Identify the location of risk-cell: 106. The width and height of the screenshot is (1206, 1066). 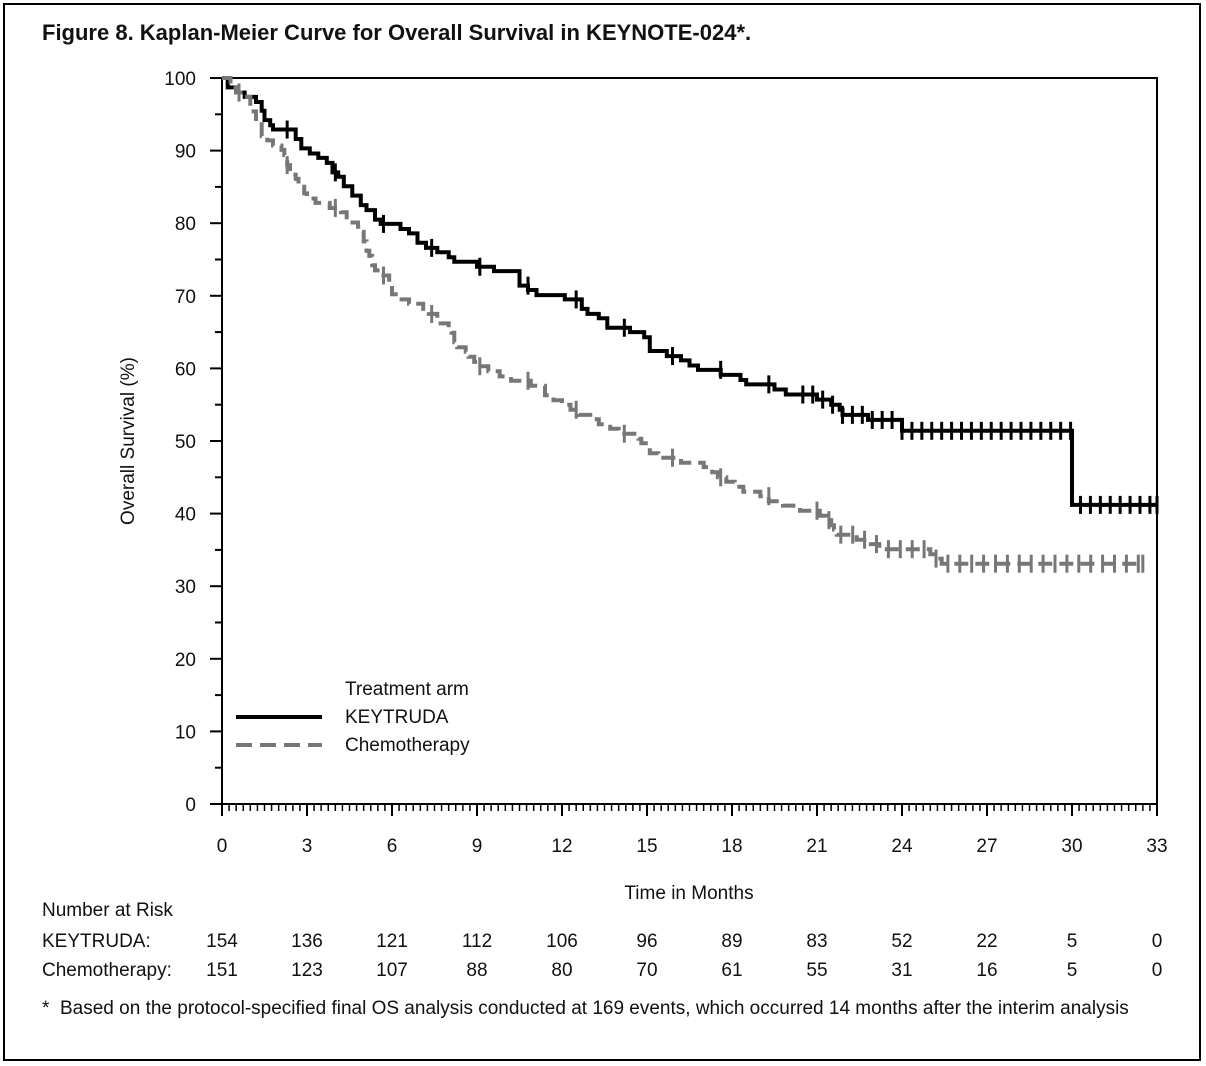
(562, 941).